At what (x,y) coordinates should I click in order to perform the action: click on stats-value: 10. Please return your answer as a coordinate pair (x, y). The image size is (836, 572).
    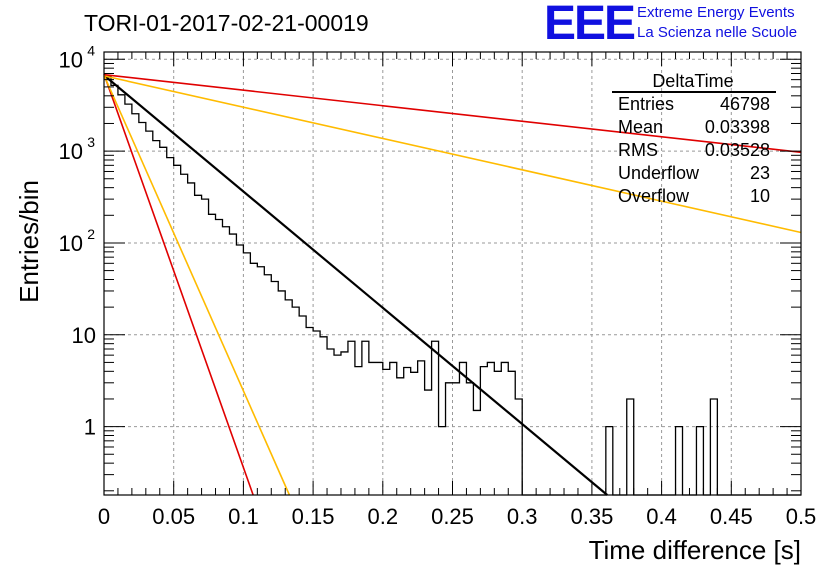
    Looking at the image, I should click on (760, 196).